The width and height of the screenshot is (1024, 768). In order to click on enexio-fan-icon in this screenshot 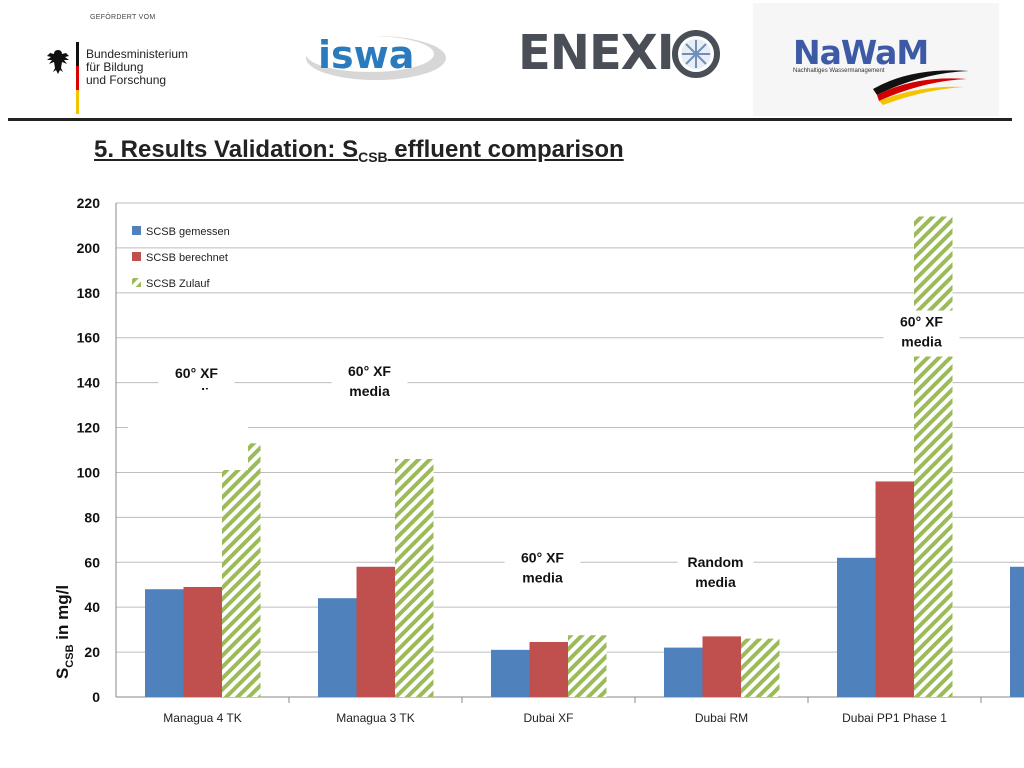, I will do `click(696, 54)`.